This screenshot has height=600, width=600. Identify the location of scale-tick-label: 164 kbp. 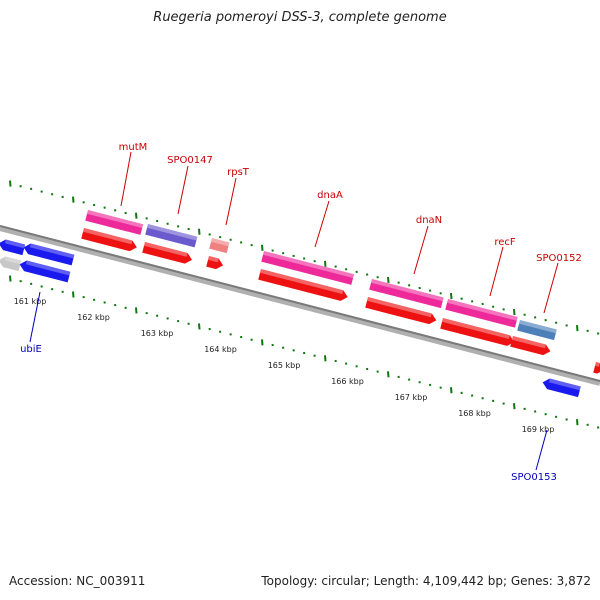
(220, 349).